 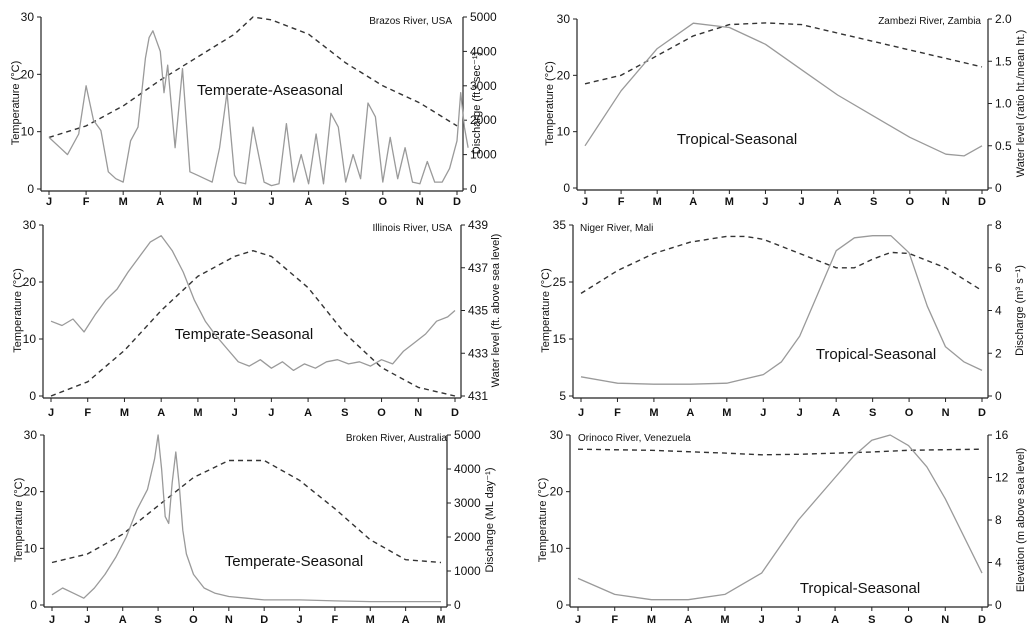 What do you see at coordinates (562, 396) in the screenshot?
I see `y-tick-label-left: 5` at bounding box center [562, 396].